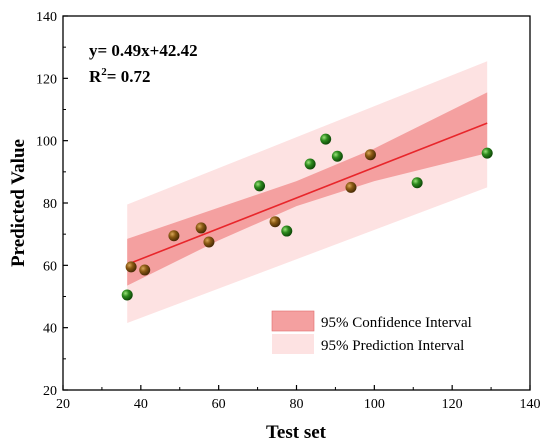 The image size is (550, 447). Describe the element at coordinates (296, 432) in the screenshot. I see `x-axis-title: Test set` at that location.